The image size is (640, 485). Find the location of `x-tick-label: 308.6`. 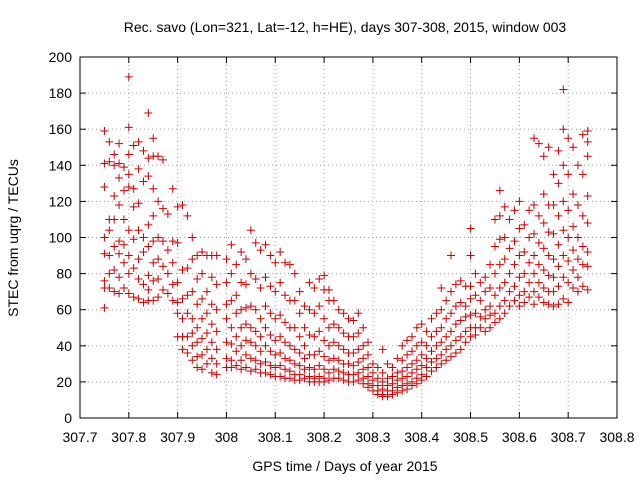

x-tick-label: 308.6 is located at coordinates (519, 437).